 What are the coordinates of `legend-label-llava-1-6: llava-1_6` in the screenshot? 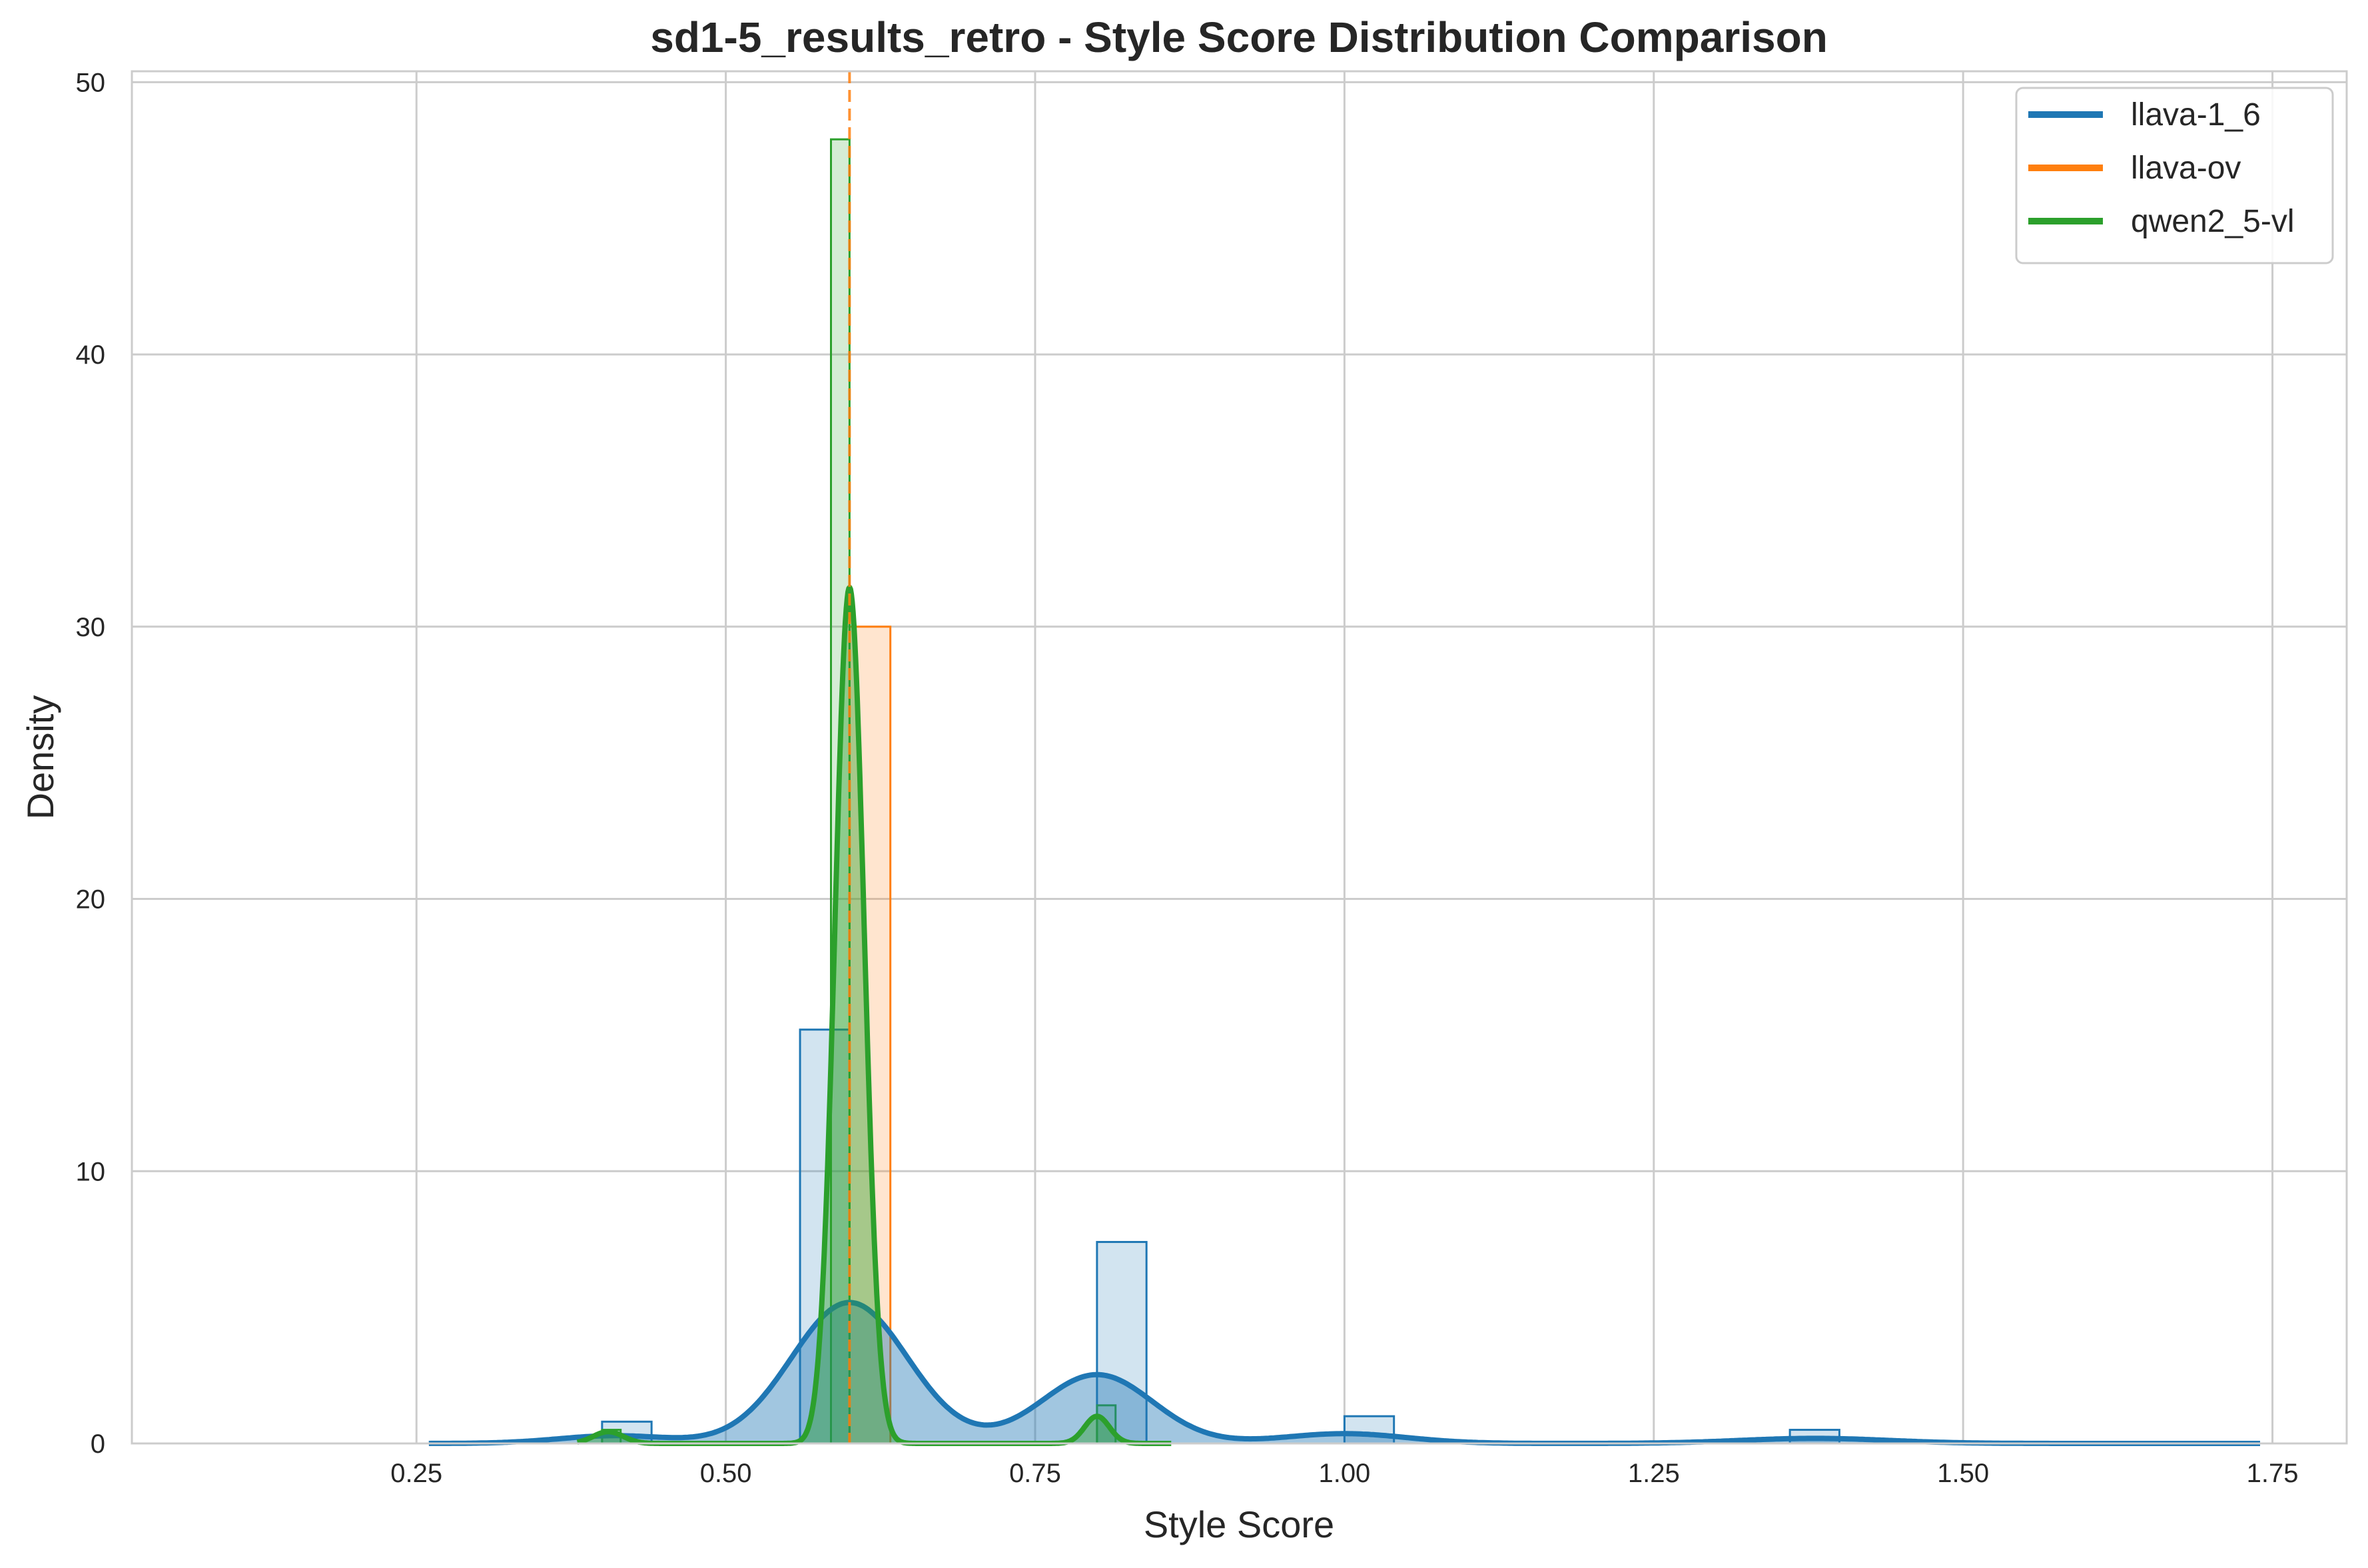 It's located at (2196, 115).